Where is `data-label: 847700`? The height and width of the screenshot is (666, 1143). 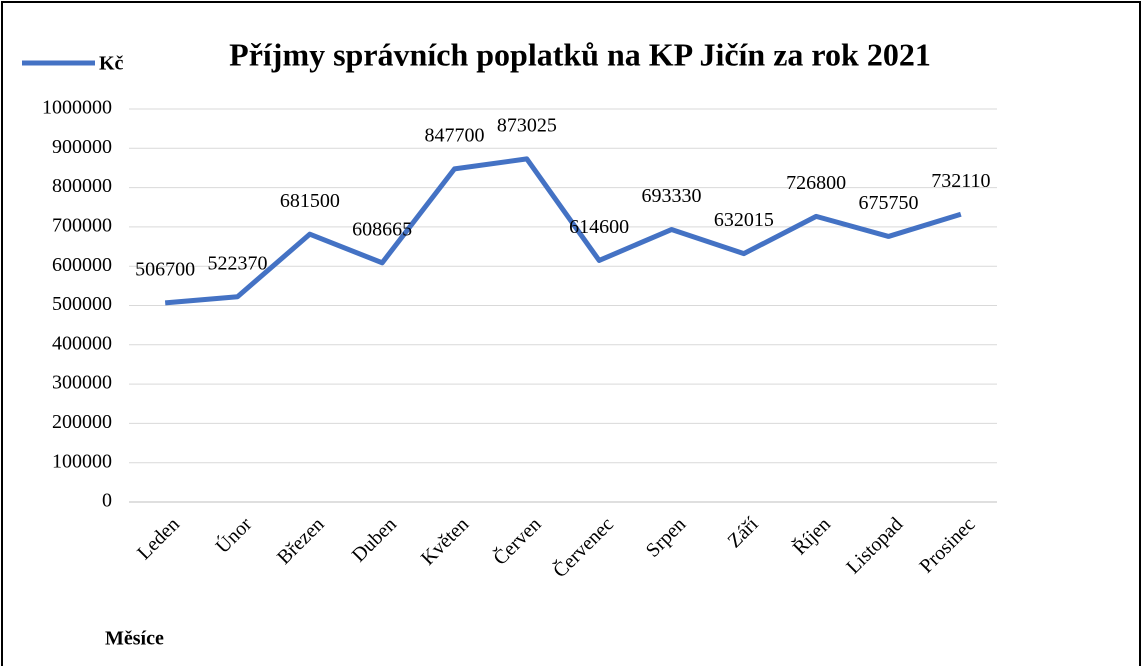 data-label: 847700 is located at coordinates (455, 135).